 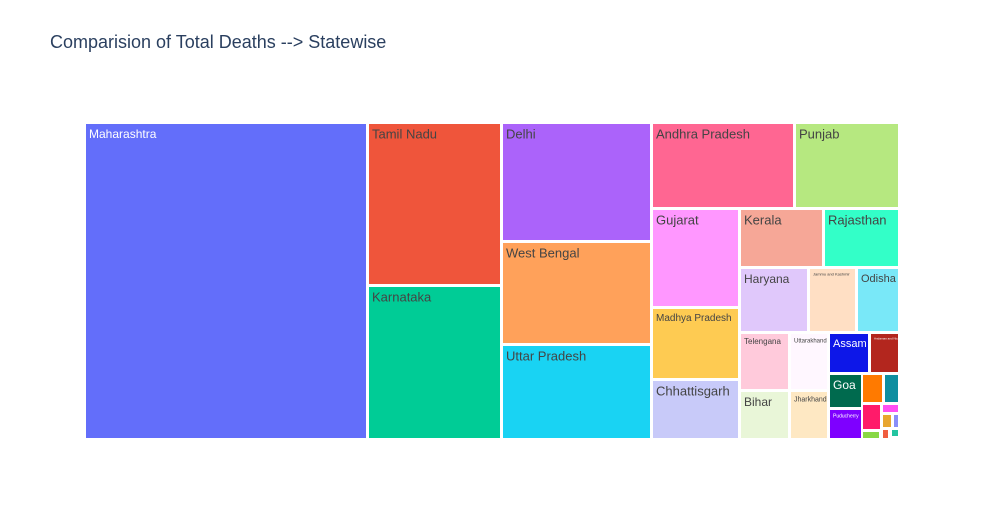 What do you see at coordinates (857, 220) in the screenshot?
I see `tile-label-rajasthan: Rajasthan` at bounding box center [857, 220].